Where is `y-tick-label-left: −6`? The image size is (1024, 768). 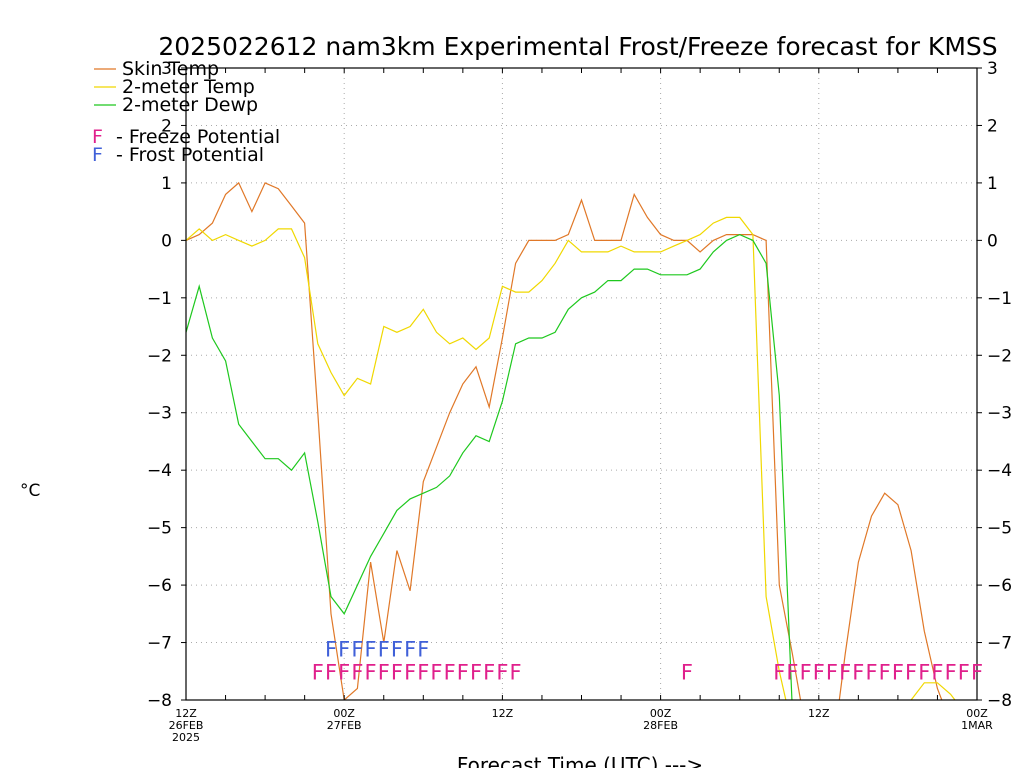
y-tick-label-left: −6 is located at coordinates (159, 586).